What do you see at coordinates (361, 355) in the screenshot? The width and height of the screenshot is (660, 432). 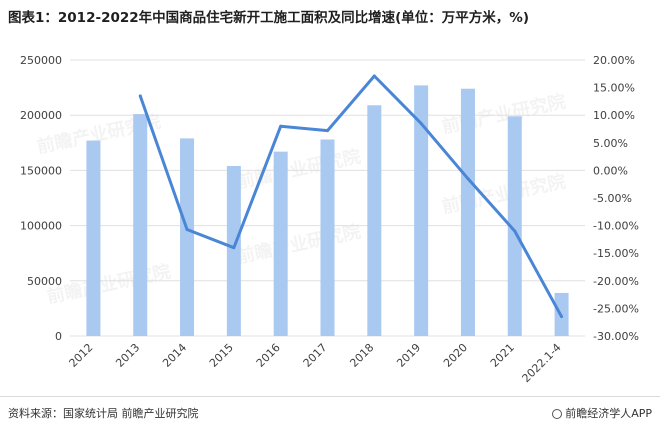 I see `x-axis-tick-label: 2018` at bounding box center [361, 355].